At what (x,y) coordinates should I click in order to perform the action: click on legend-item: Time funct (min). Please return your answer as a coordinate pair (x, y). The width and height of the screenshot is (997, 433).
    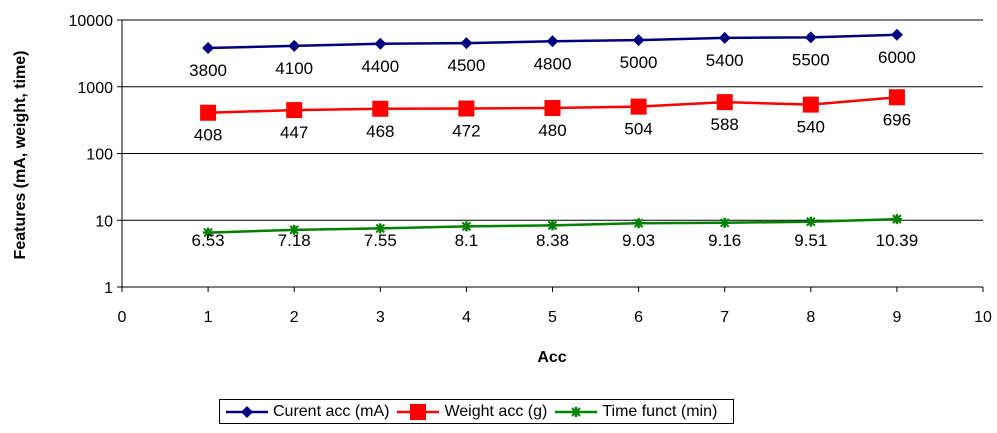
    Looking at the image, I should click on (635, 412).